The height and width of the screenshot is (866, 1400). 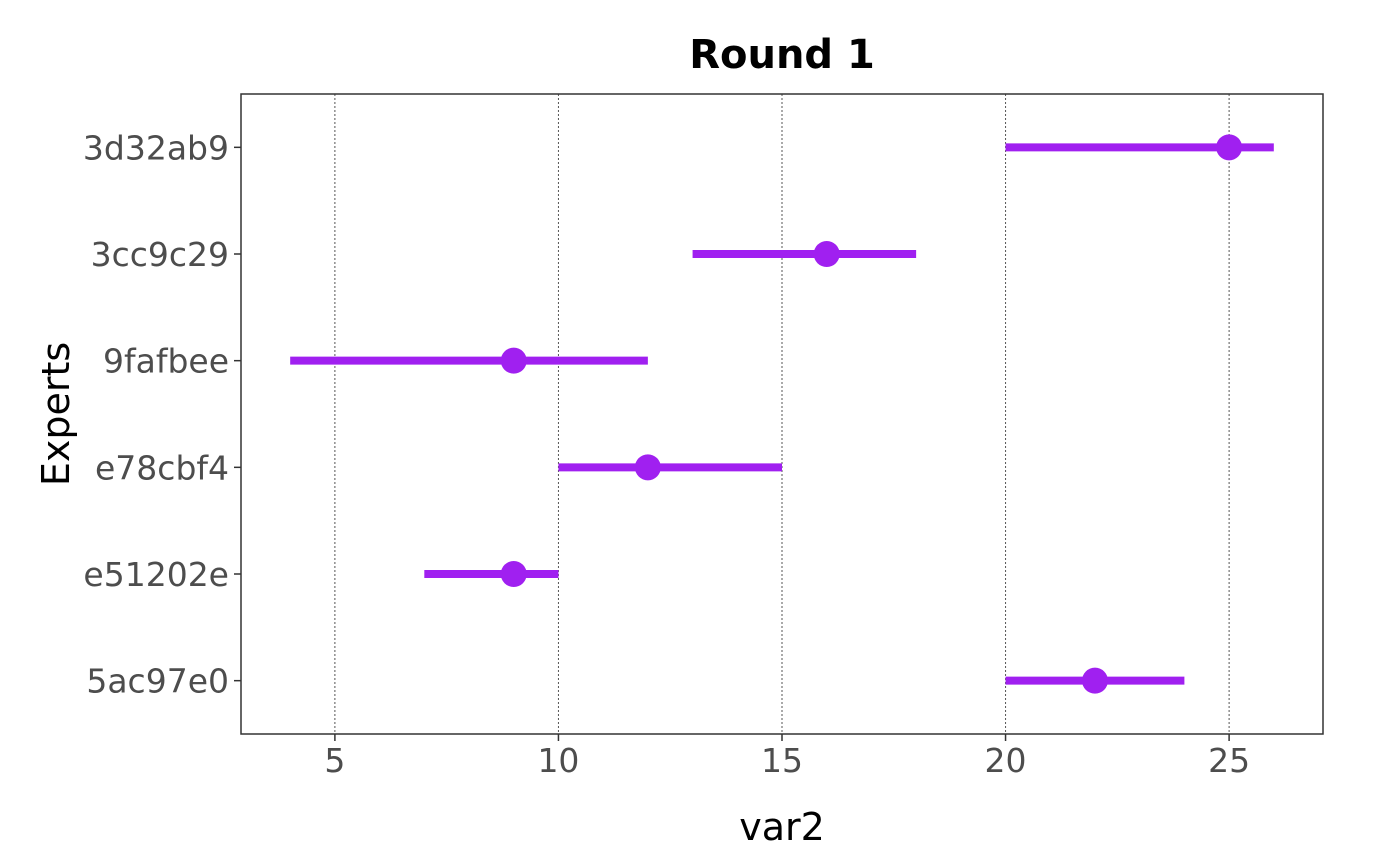 What do you see at coordinates (1229, 760) in the screenshot?
I see `x-tick-label: 25` at bounding box center [1229, 760].